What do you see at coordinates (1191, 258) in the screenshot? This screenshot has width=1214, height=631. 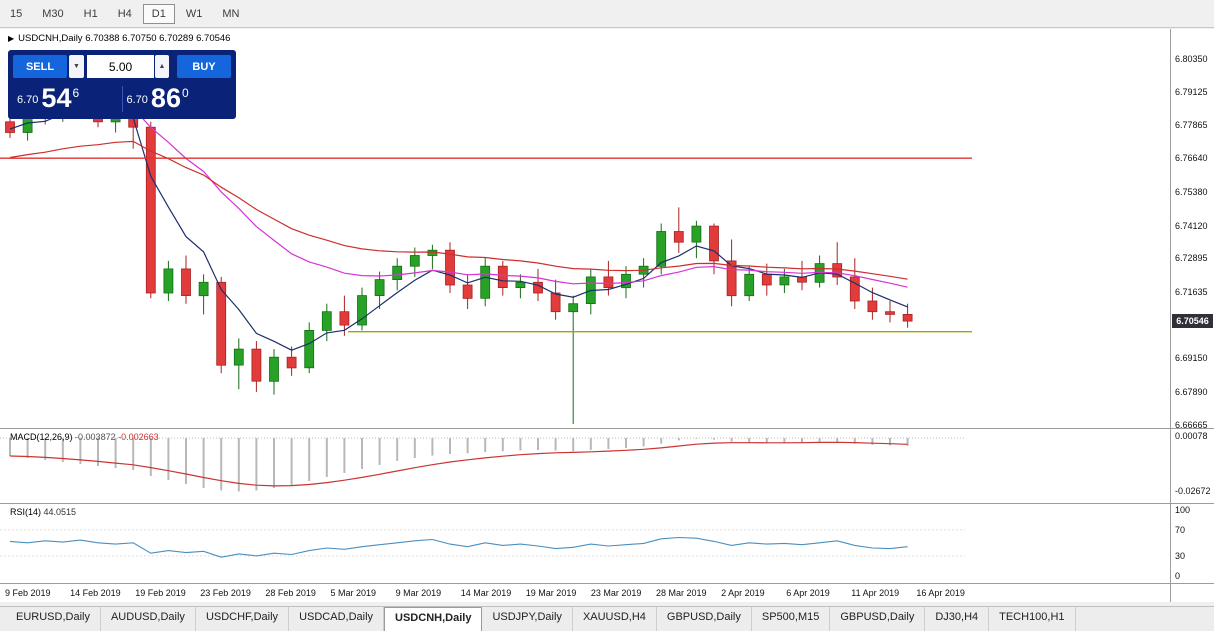 I see `price-tick: 6.72895` at bounding box center [1191, 258].